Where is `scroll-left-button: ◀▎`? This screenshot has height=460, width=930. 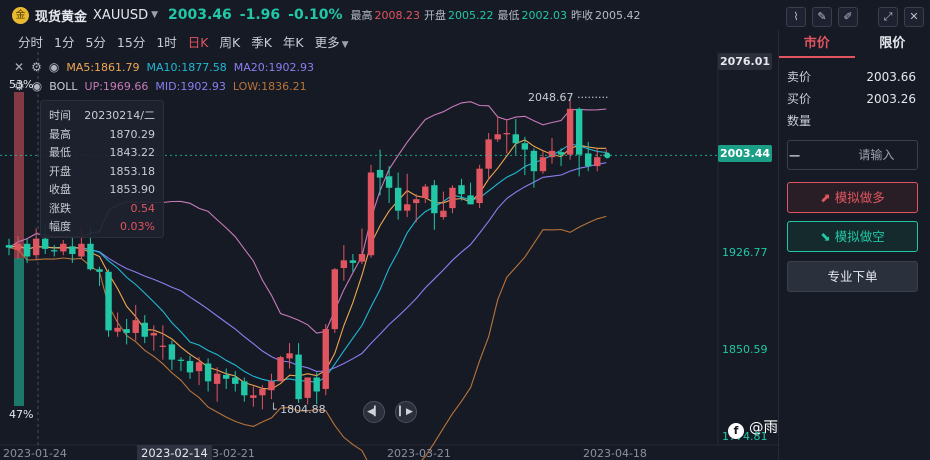
scroll-left-button: ◀▎ is located at coordinates (374, 412).